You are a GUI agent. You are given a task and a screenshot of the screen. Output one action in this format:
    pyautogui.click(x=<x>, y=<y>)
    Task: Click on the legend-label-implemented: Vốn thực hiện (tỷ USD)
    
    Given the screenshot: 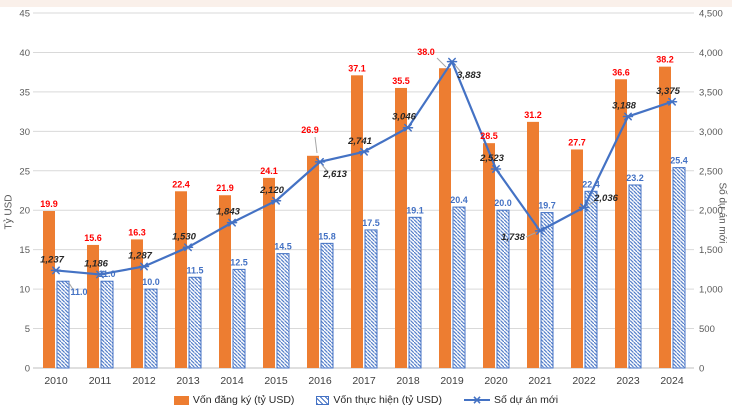 What is the action you would take?
    pyautogui.click(x=387, y=400)
    